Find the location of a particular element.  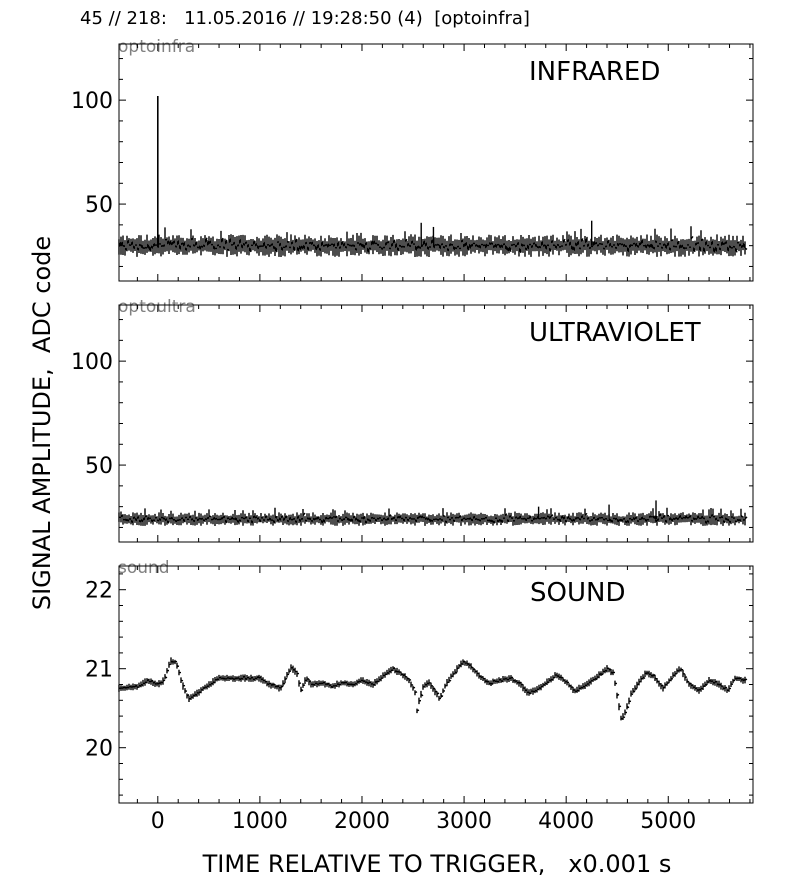

y-tick-label: 22 is located at coordinates (99, 591).